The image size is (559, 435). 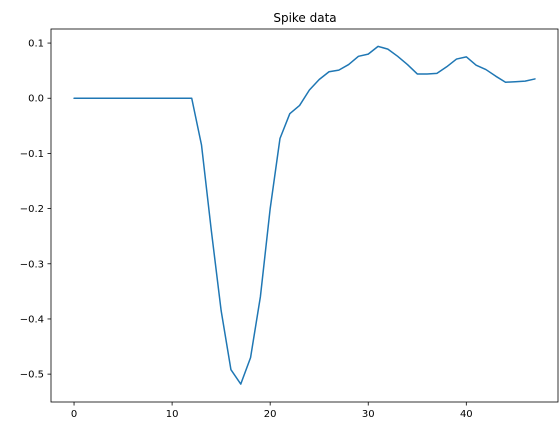 I want to click on x-tick-label: 30, so click(x=368, y=414).